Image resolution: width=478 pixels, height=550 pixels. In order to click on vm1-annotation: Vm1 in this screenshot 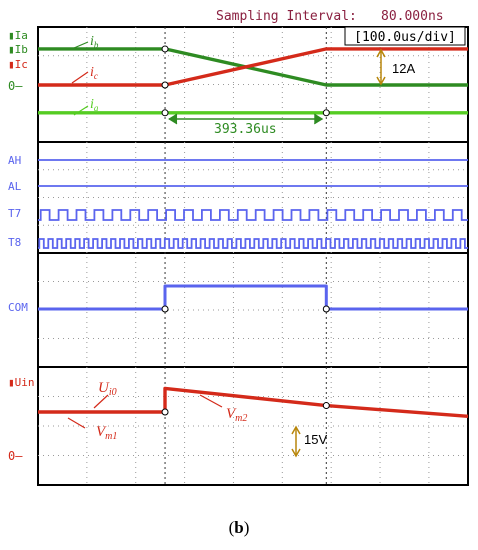, I will do `click(106, 433)`.